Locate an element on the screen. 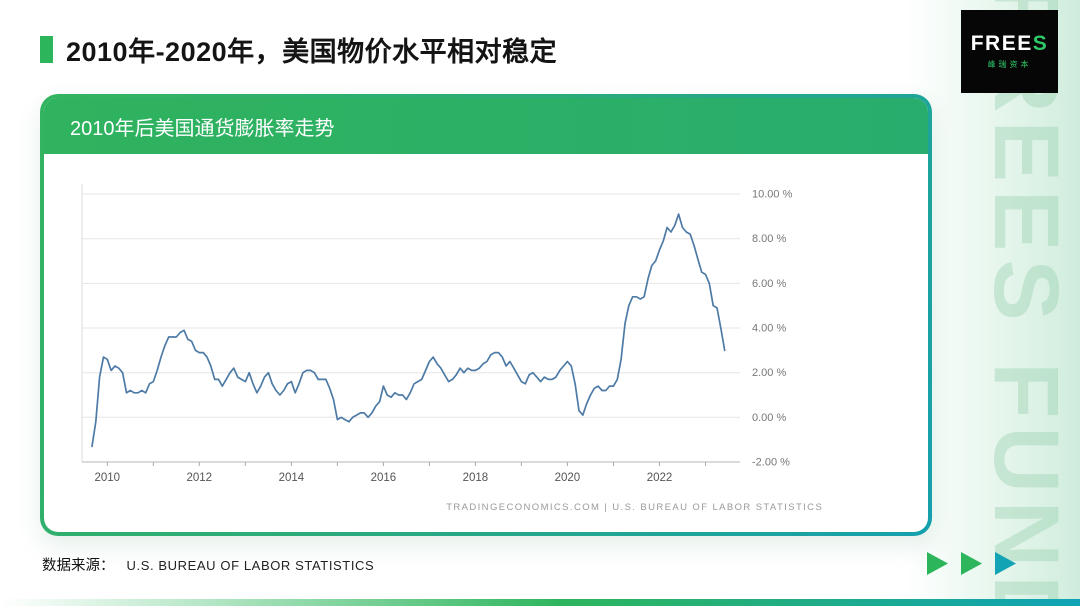 Image resolution: width=1080 pixels, height=606 pixels. svg-text: 2010 is located at coordinates (108, 478).